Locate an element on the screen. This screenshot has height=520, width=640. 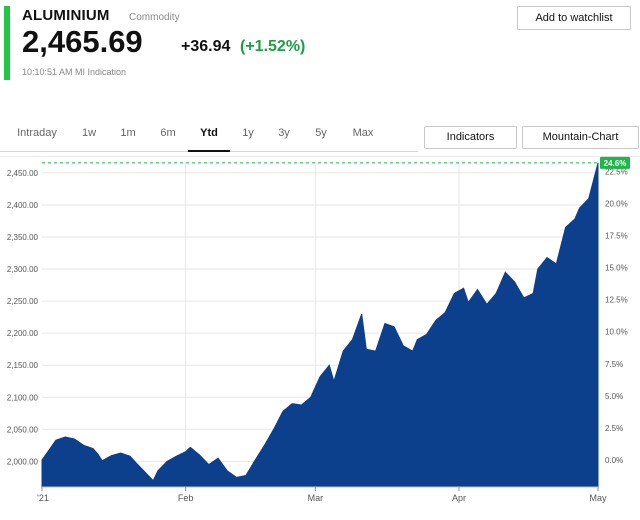
tab-5y: 5y is located at coordinates (321, 133).